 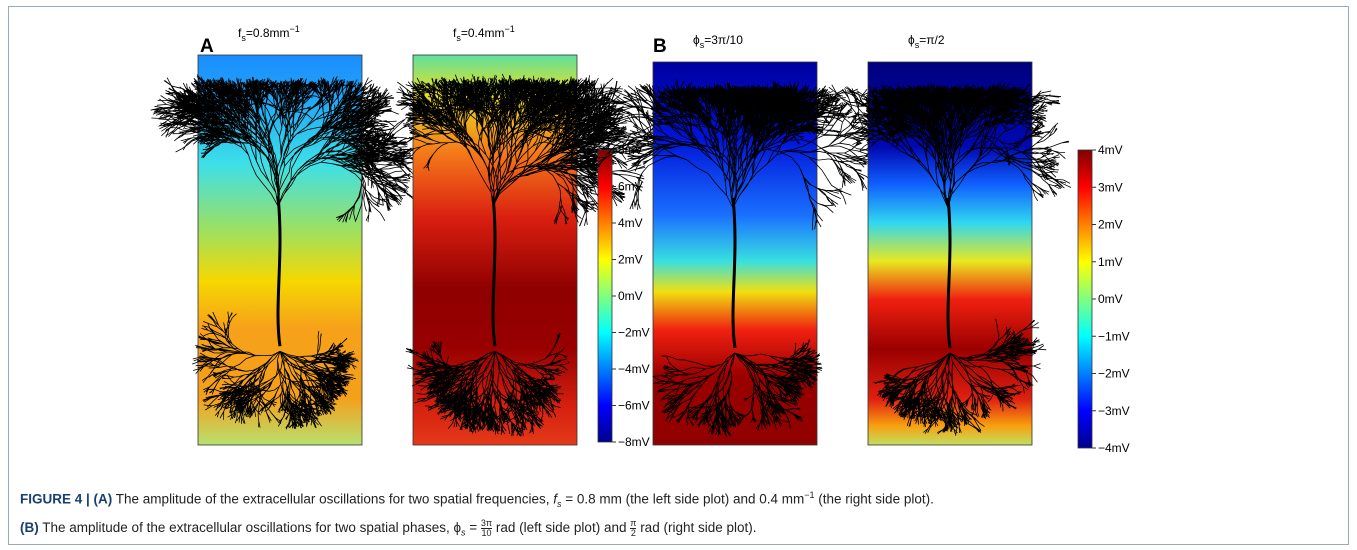 I want to click on colorbar-label: −8mV, so click(x=634, y=442).